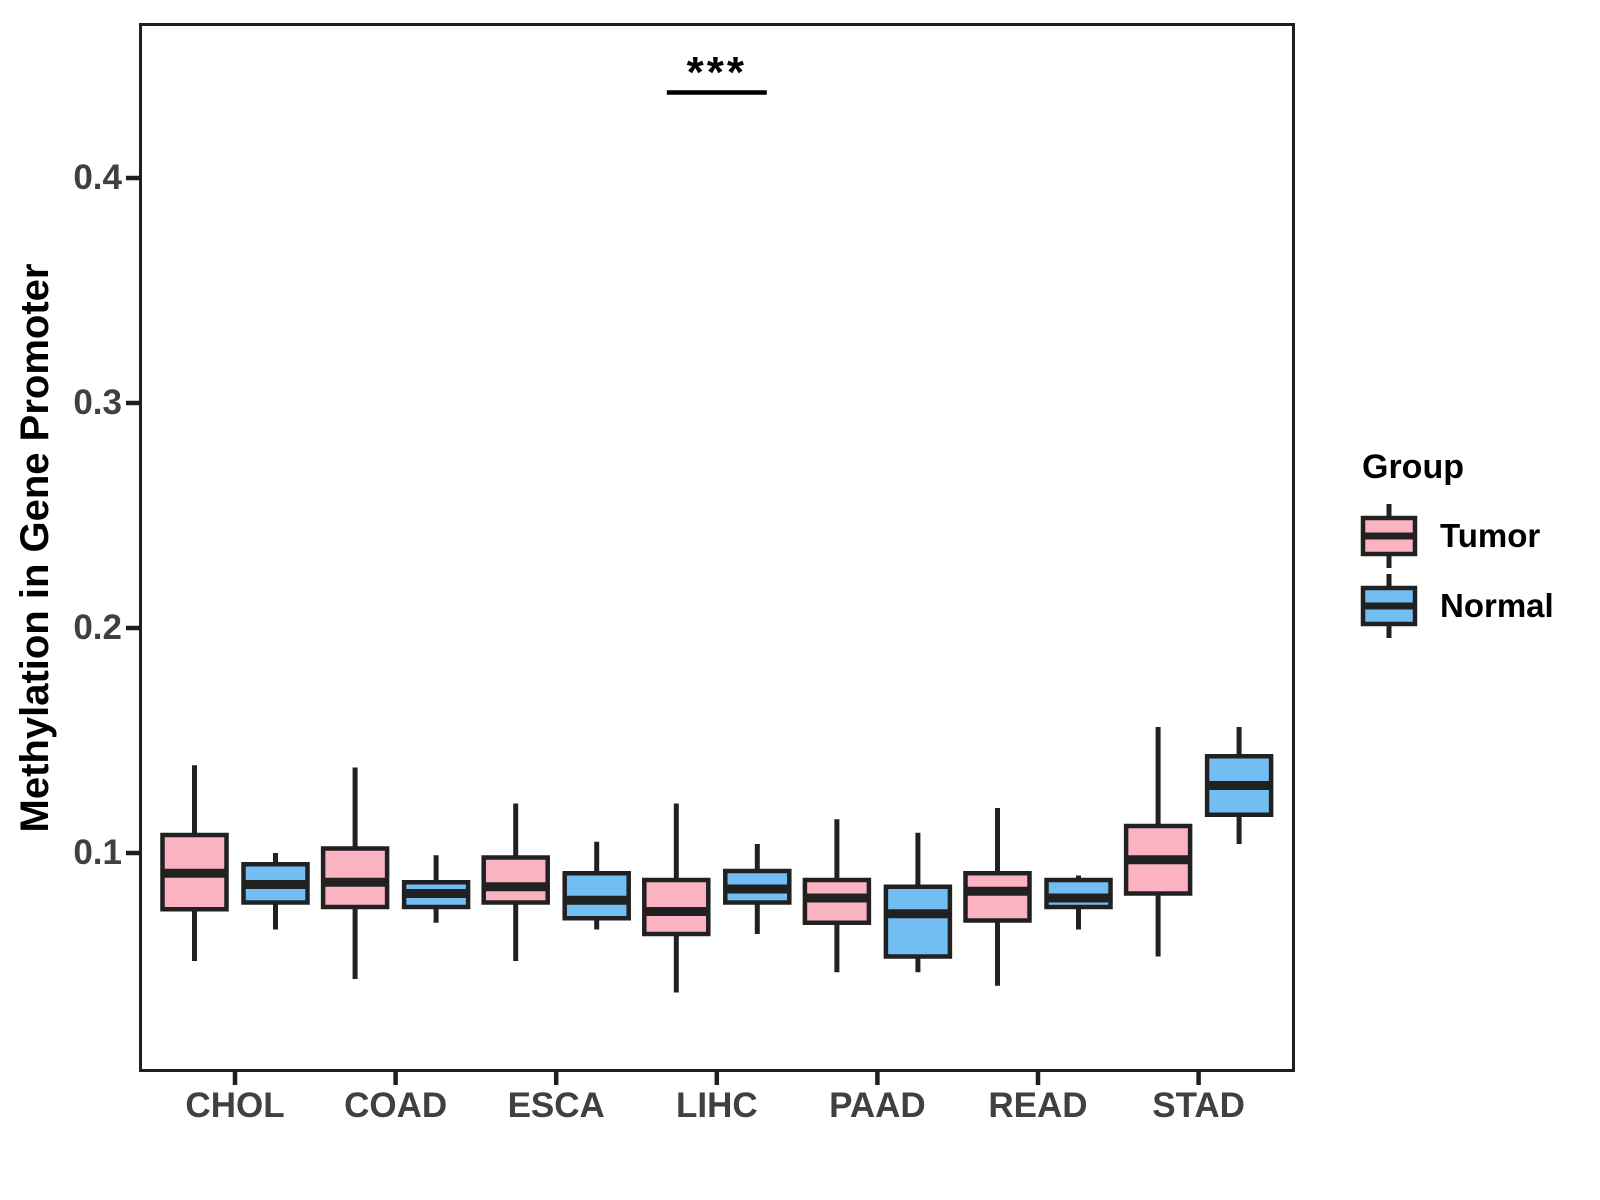  Describe the element at coordinates (97, 177) in the screenshot. I see `y-tick-label: 0.4` at that location.